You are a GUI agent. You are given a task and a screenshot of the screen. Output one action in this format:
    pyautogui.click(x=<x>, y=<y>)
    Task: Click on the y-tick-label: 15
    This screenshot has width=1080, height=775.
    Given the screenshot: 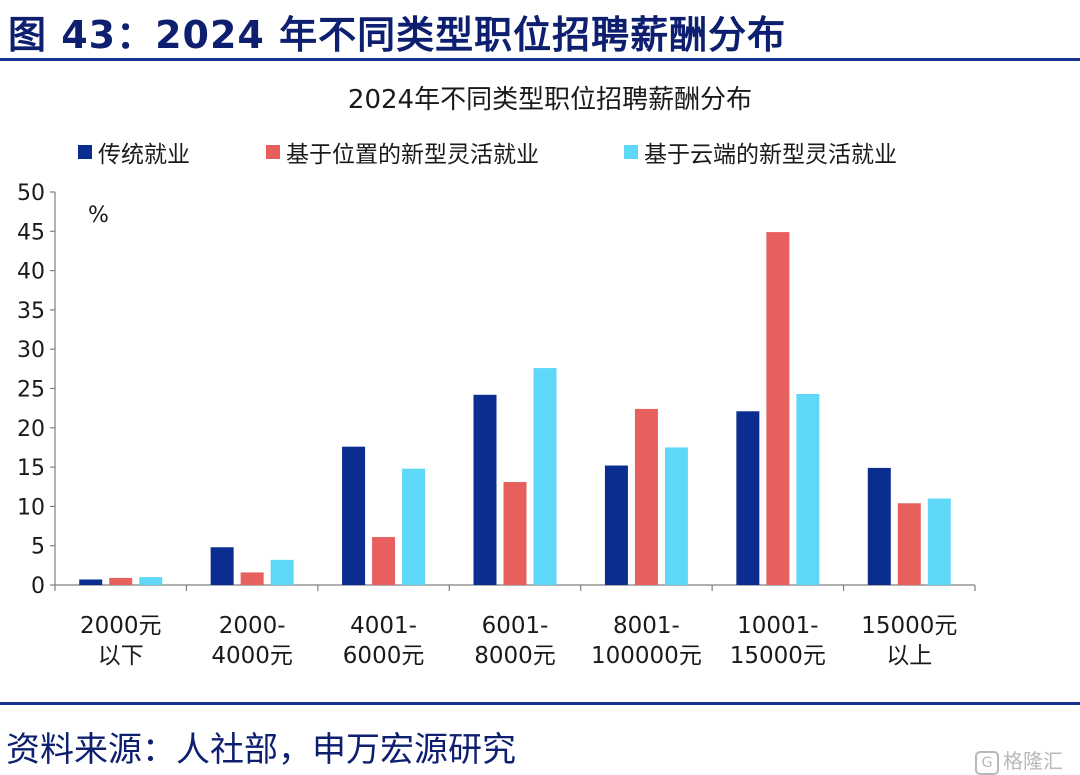 What is the action you would take?
    pyautogui.click(x=31, y=468)
    